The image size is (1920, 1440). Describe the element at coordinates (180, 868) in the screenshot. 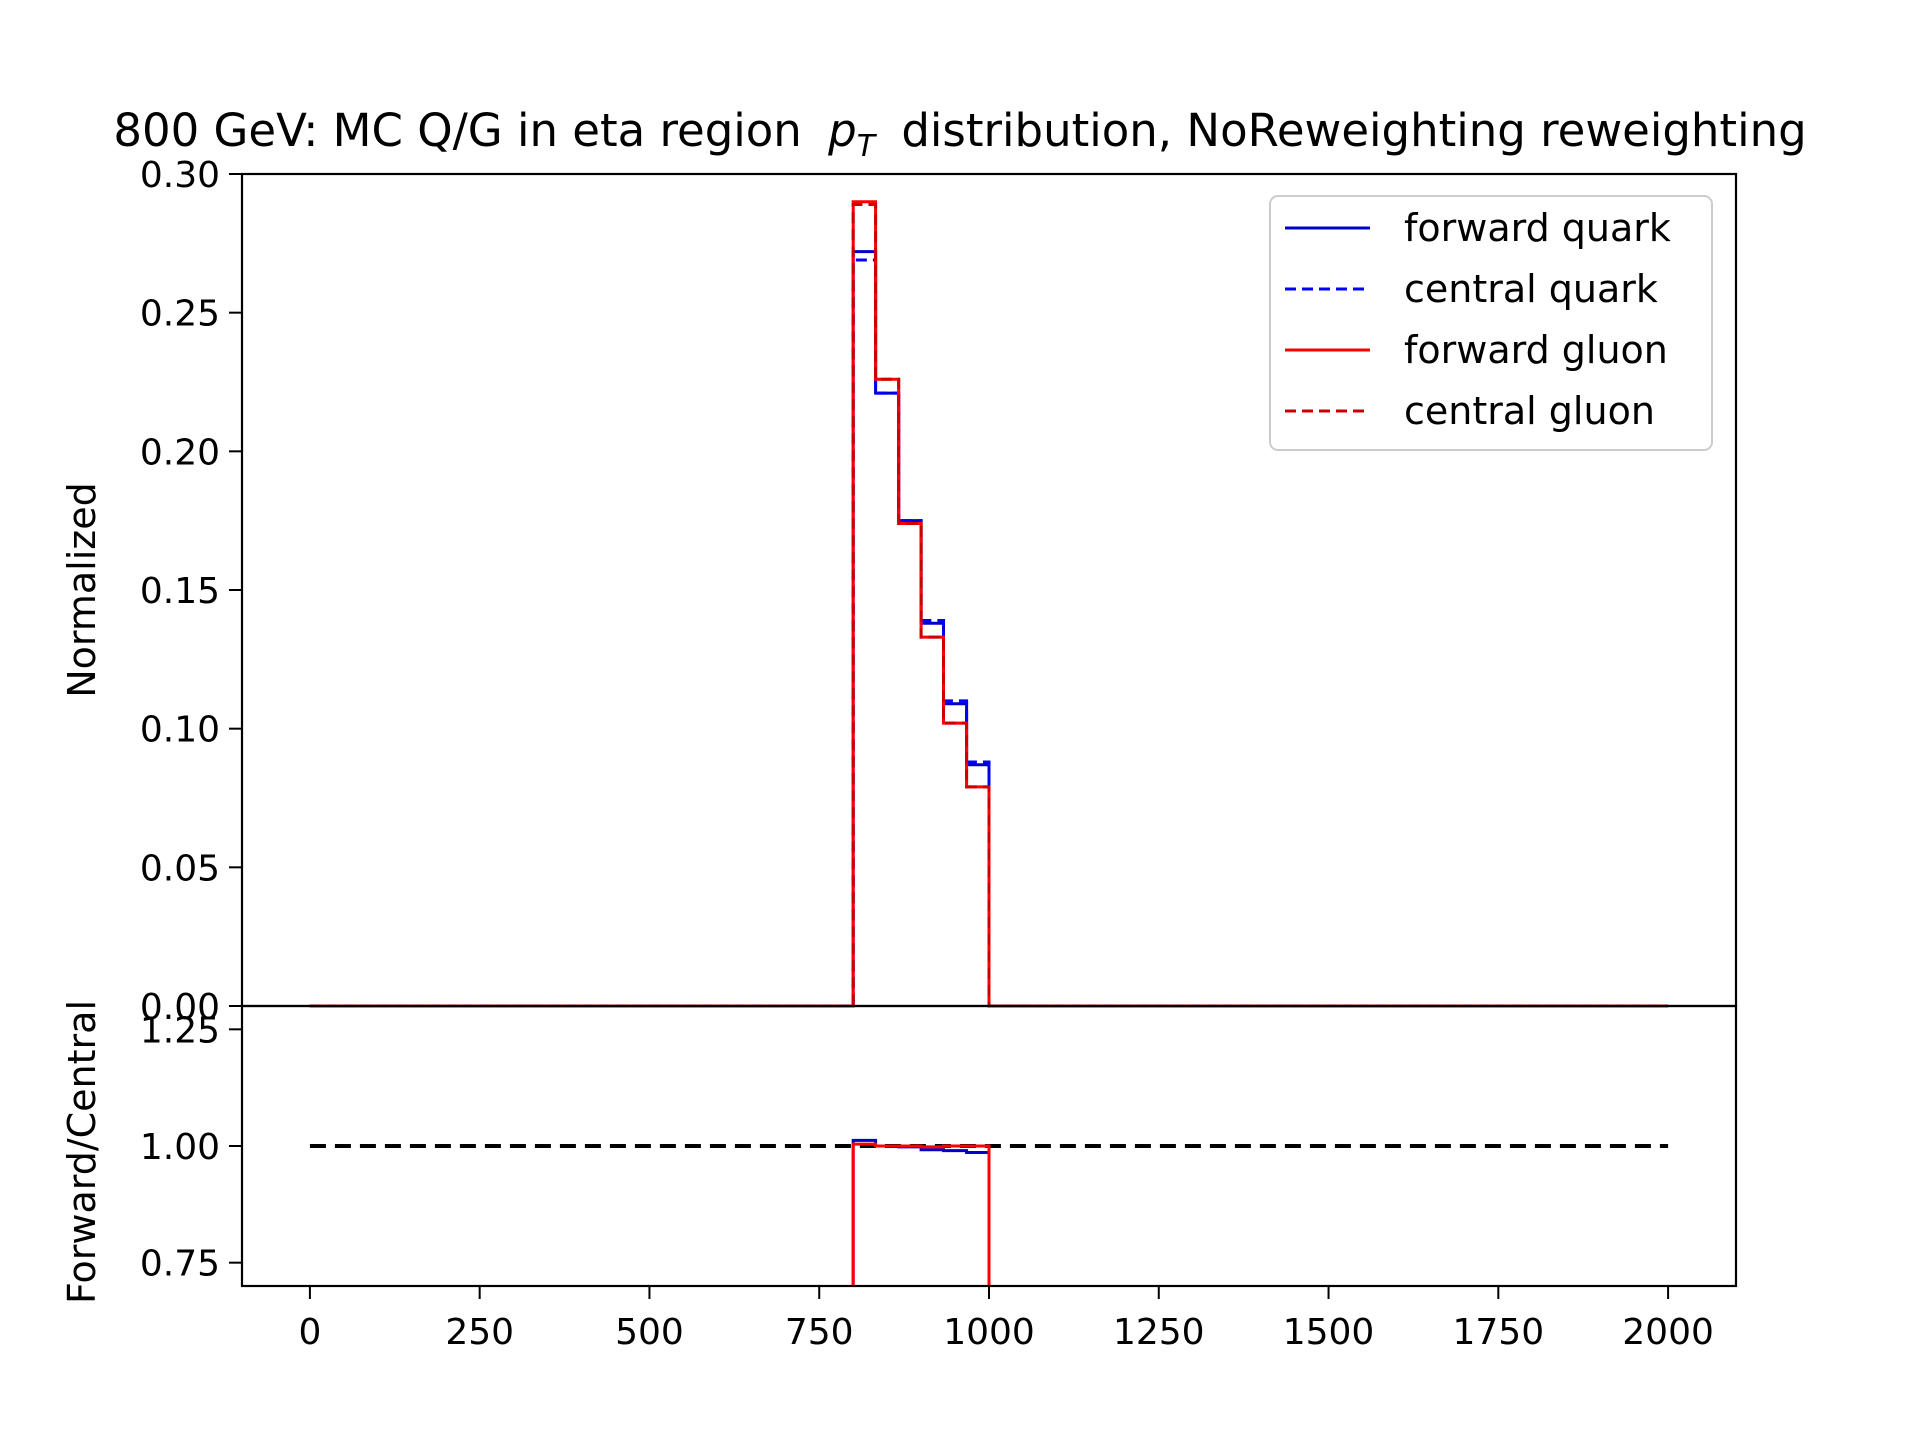

I see `main-y-tick-label: 0.05` at that location.